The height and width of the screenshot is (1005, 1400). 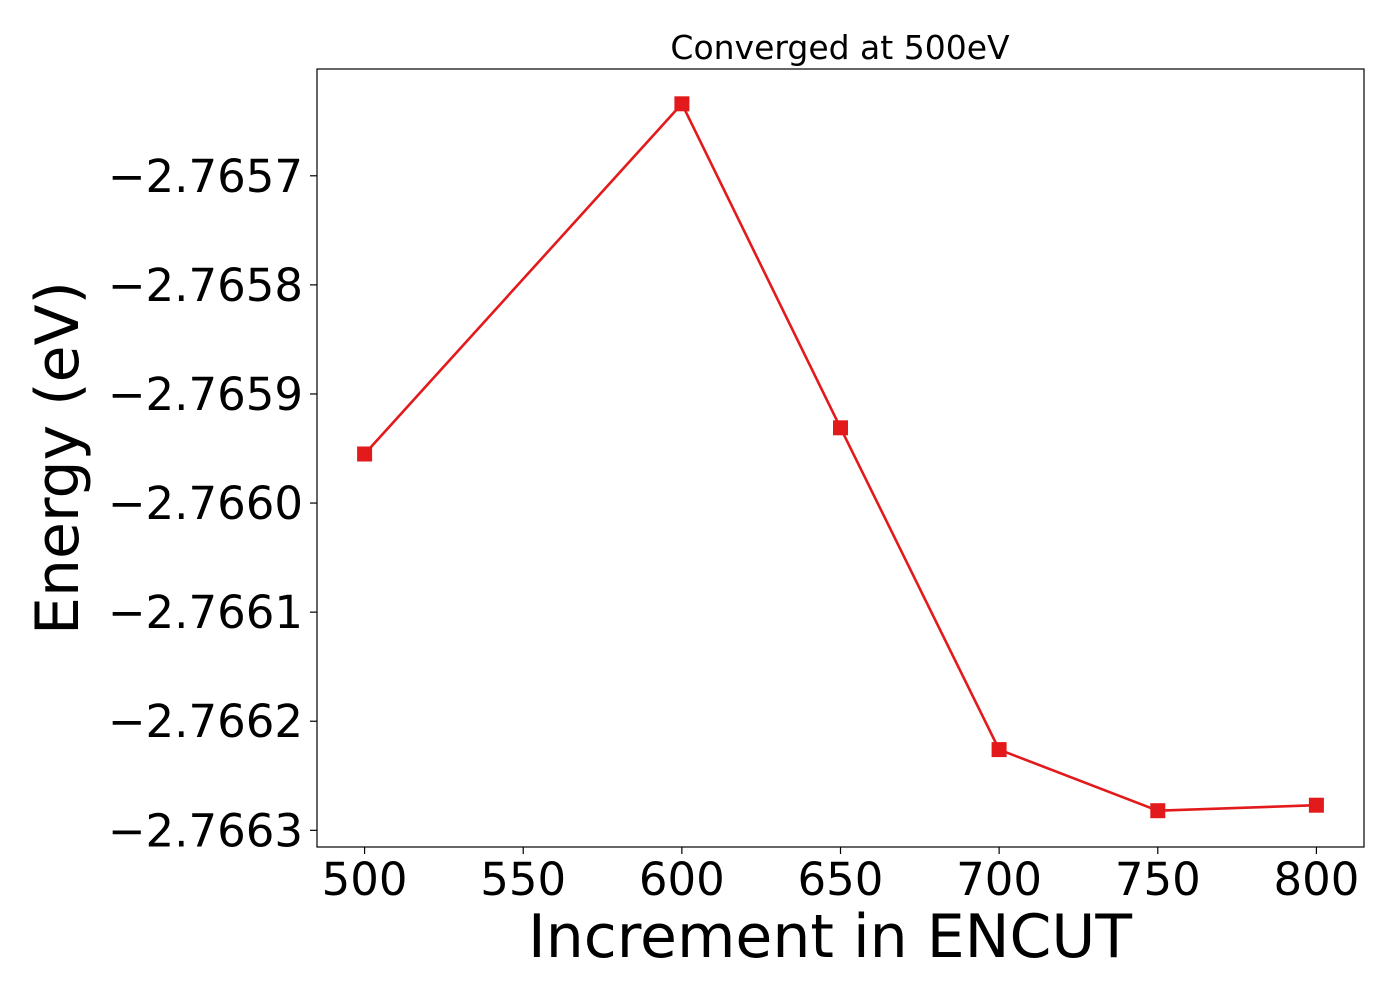 I want to click on x-tick-label: 750, so click(x=1158, y=879).